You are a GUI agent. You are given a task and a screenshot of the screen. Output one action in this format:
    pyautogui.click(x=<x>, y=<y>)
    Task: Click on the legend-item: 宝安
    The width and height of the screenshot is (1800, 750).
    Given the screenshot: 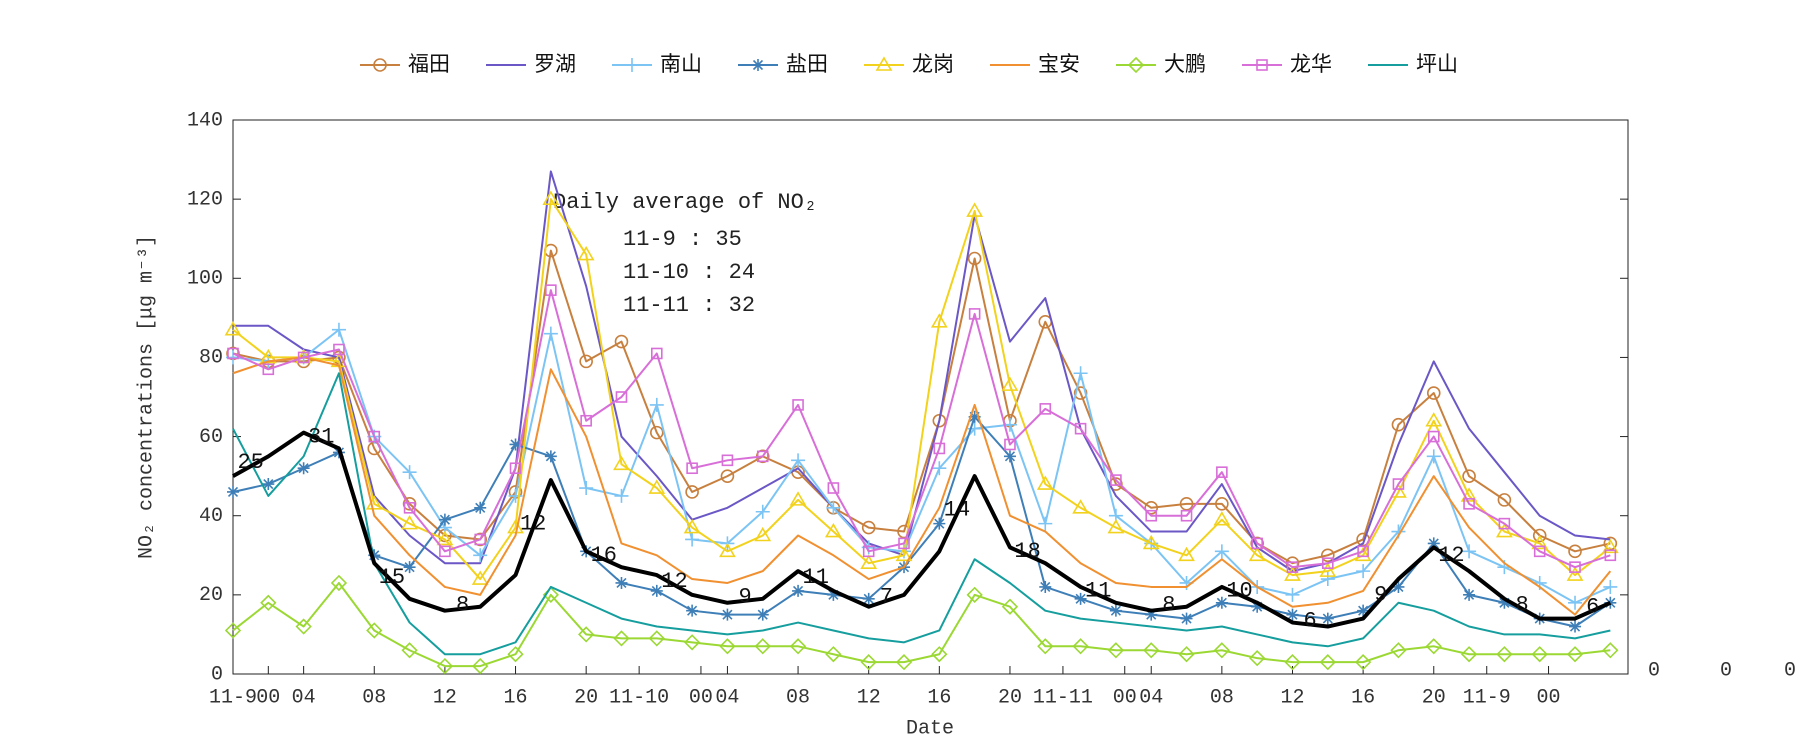 What is the action you would take?
    pyautogui.click(x=1035, y=64)
    